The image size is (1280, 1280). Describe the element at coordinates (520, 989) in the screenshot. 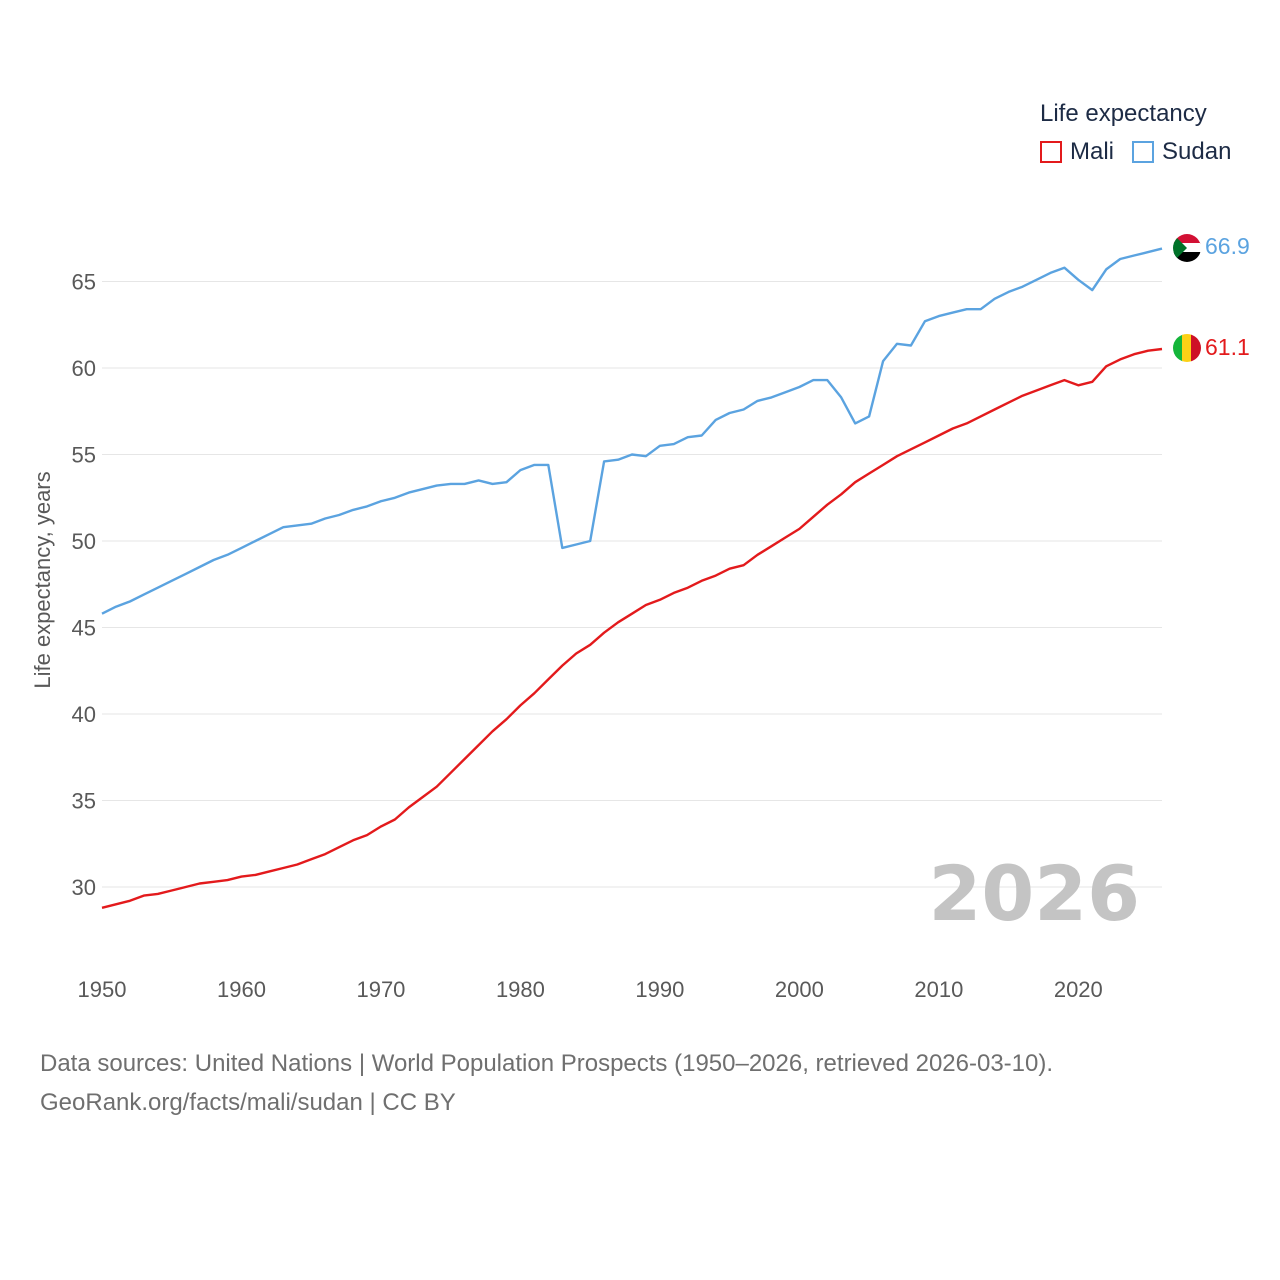

I see `x-tick-label-1980: 1980` at that location.